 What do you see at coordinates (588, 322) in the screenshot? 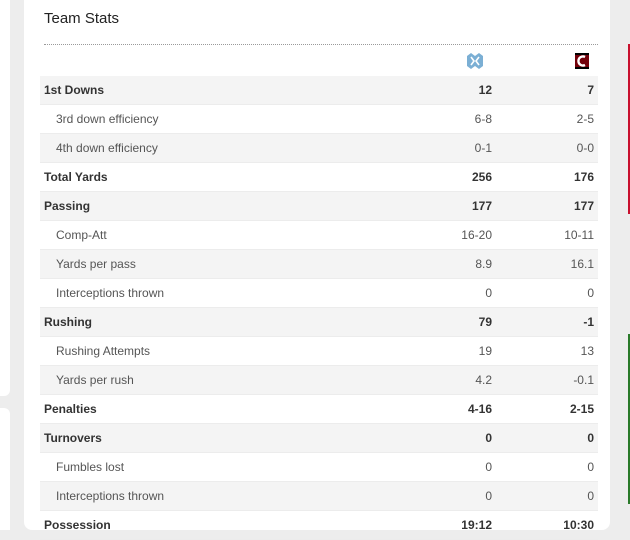
I see `away-team-value: -1` at bounding box center [588, 322].